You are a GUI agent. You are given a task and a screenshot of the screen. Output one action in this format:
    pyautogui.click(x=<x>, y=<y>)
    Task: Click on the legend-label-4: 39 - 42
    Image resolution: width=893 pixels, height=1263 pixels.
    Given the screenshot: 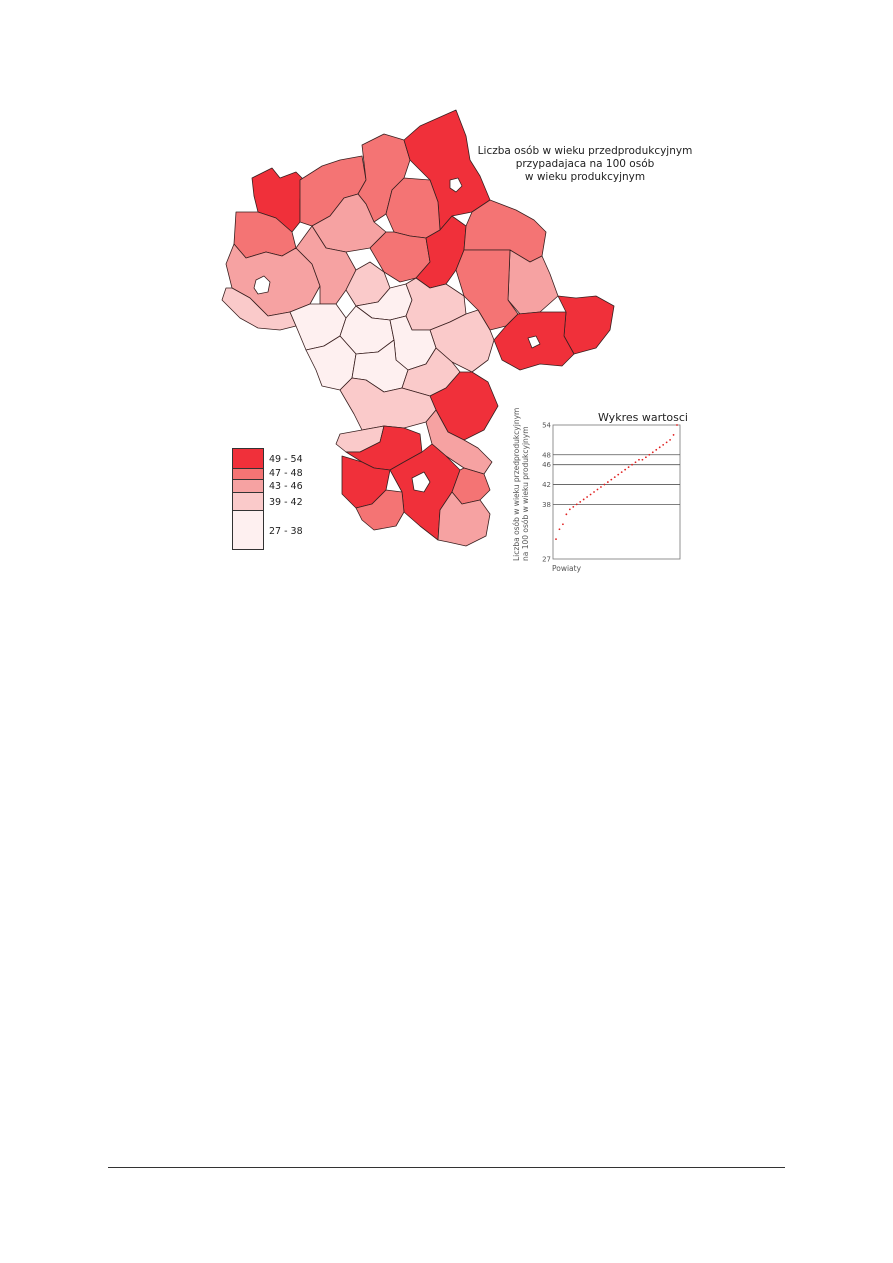 What is the action you would take?
    pyautogui.click(x=286, y=502)
    